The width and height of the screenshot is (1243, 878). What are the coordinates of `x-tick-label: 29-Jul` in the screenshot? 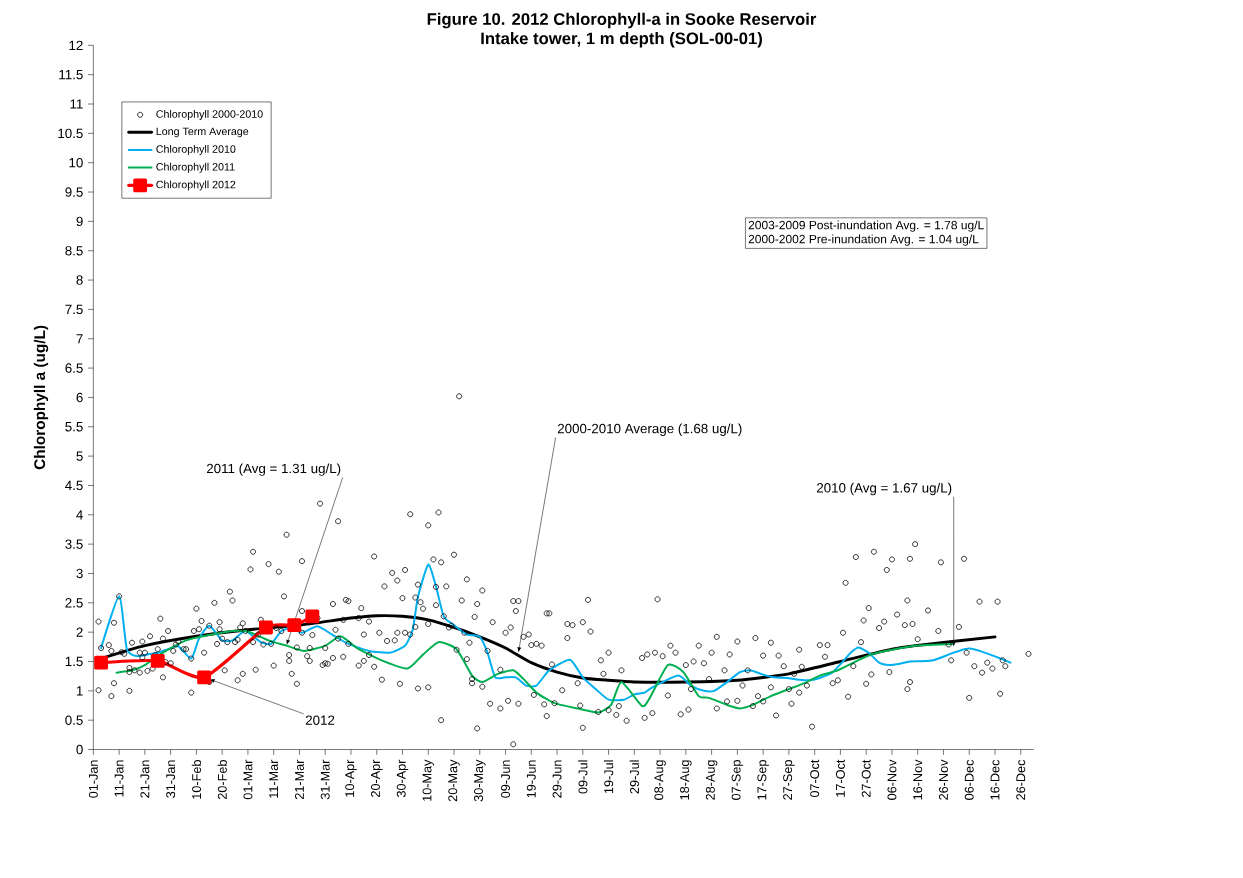 It's located at (634, 777).